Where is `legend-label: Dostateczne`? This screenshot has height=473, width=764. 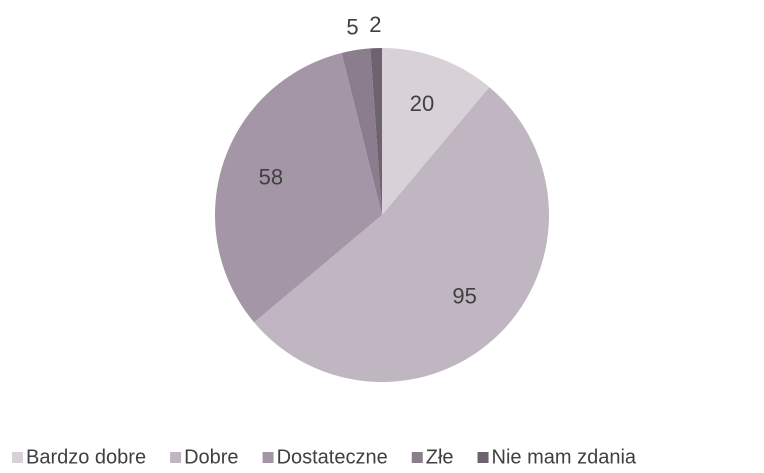 legend-label: Dostateczne is located at coordinates (332, 457).